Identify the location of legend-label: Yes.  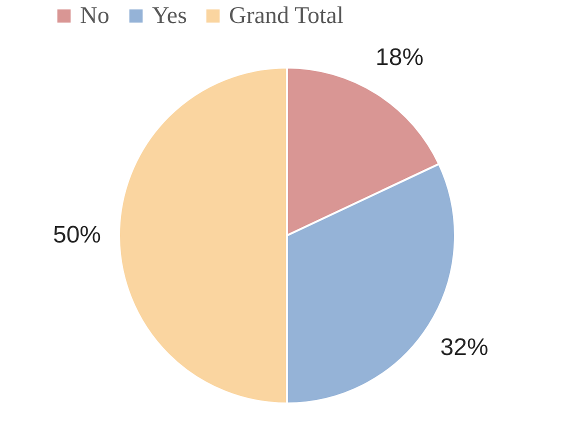
(169, 16).